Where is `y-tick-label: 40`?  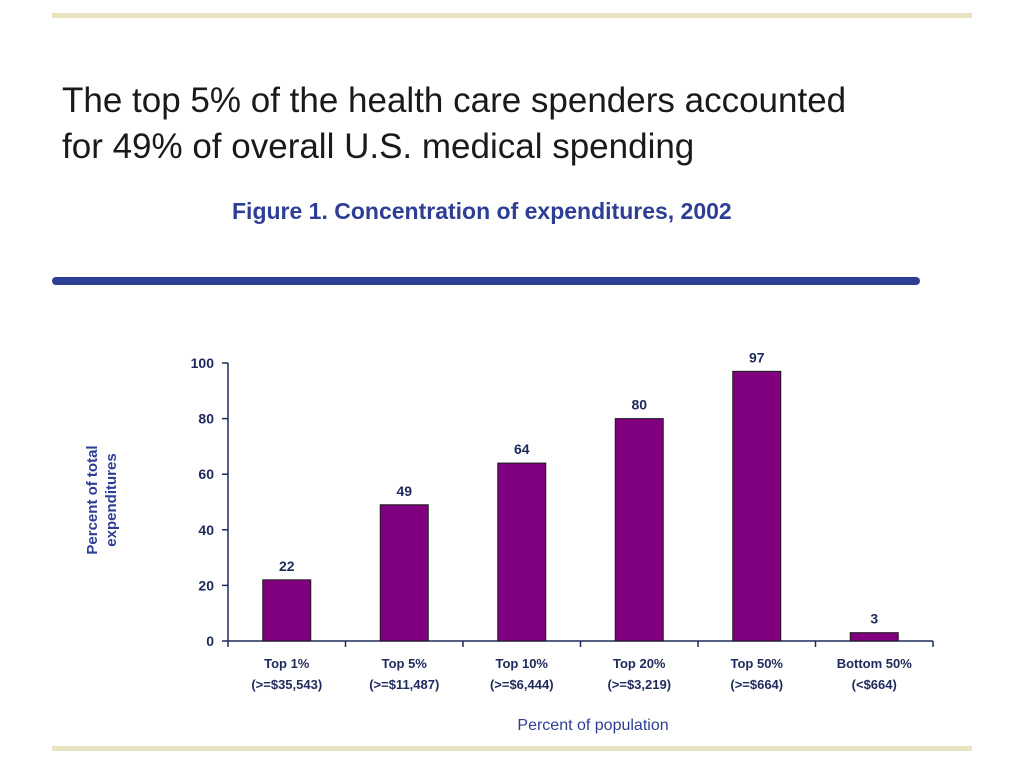 y-tick-label: 40 is located at coordinates (206, 530).